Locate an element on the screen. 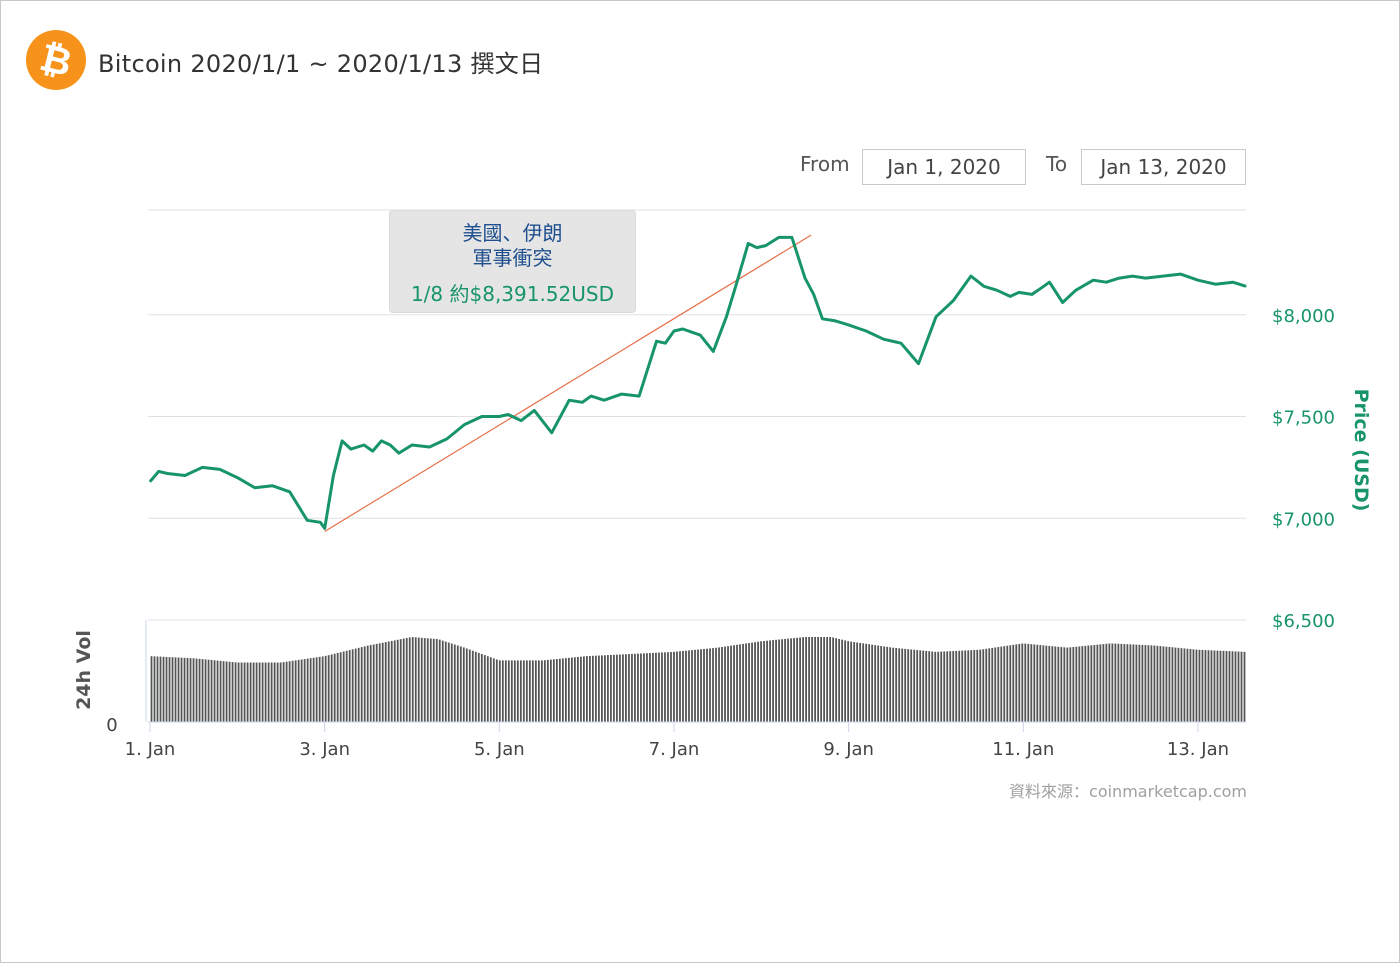 This screenshot has width=1400, height=963. y-tick-label: $8,000 is located at coordinates (1303, 316).